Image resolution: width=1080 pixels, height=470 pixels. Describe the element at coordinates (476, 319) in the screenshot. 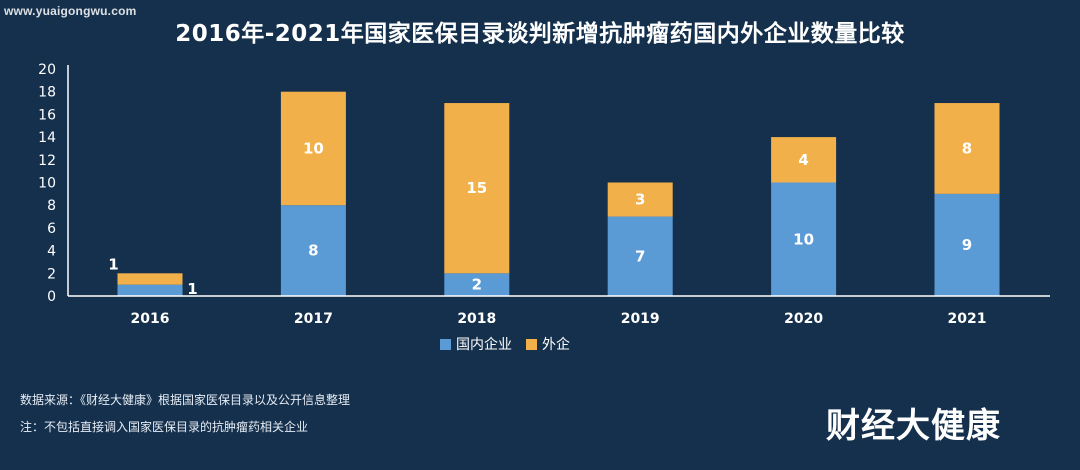

I see `x-tick-label: 2018` at that location.